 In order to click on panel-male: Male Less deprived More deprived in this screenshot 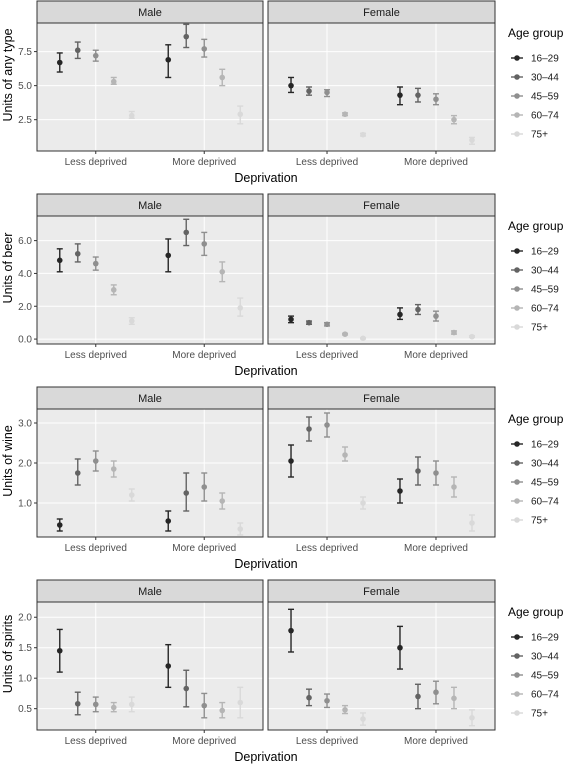, I will do `click(150, 277)`.